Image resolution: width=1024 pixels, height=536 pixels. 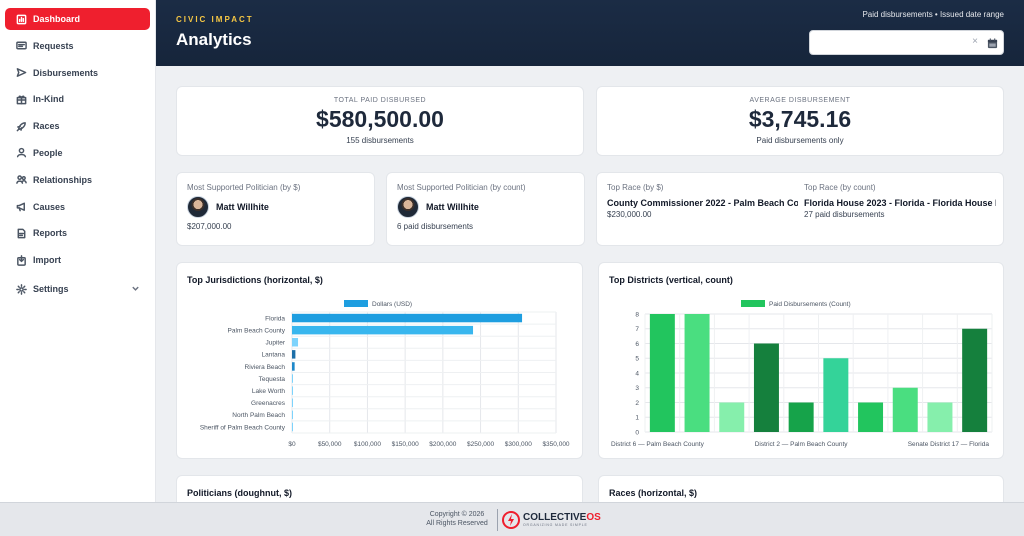 I want to click on sidebar-item-people: People, so click(x=77, y=153).